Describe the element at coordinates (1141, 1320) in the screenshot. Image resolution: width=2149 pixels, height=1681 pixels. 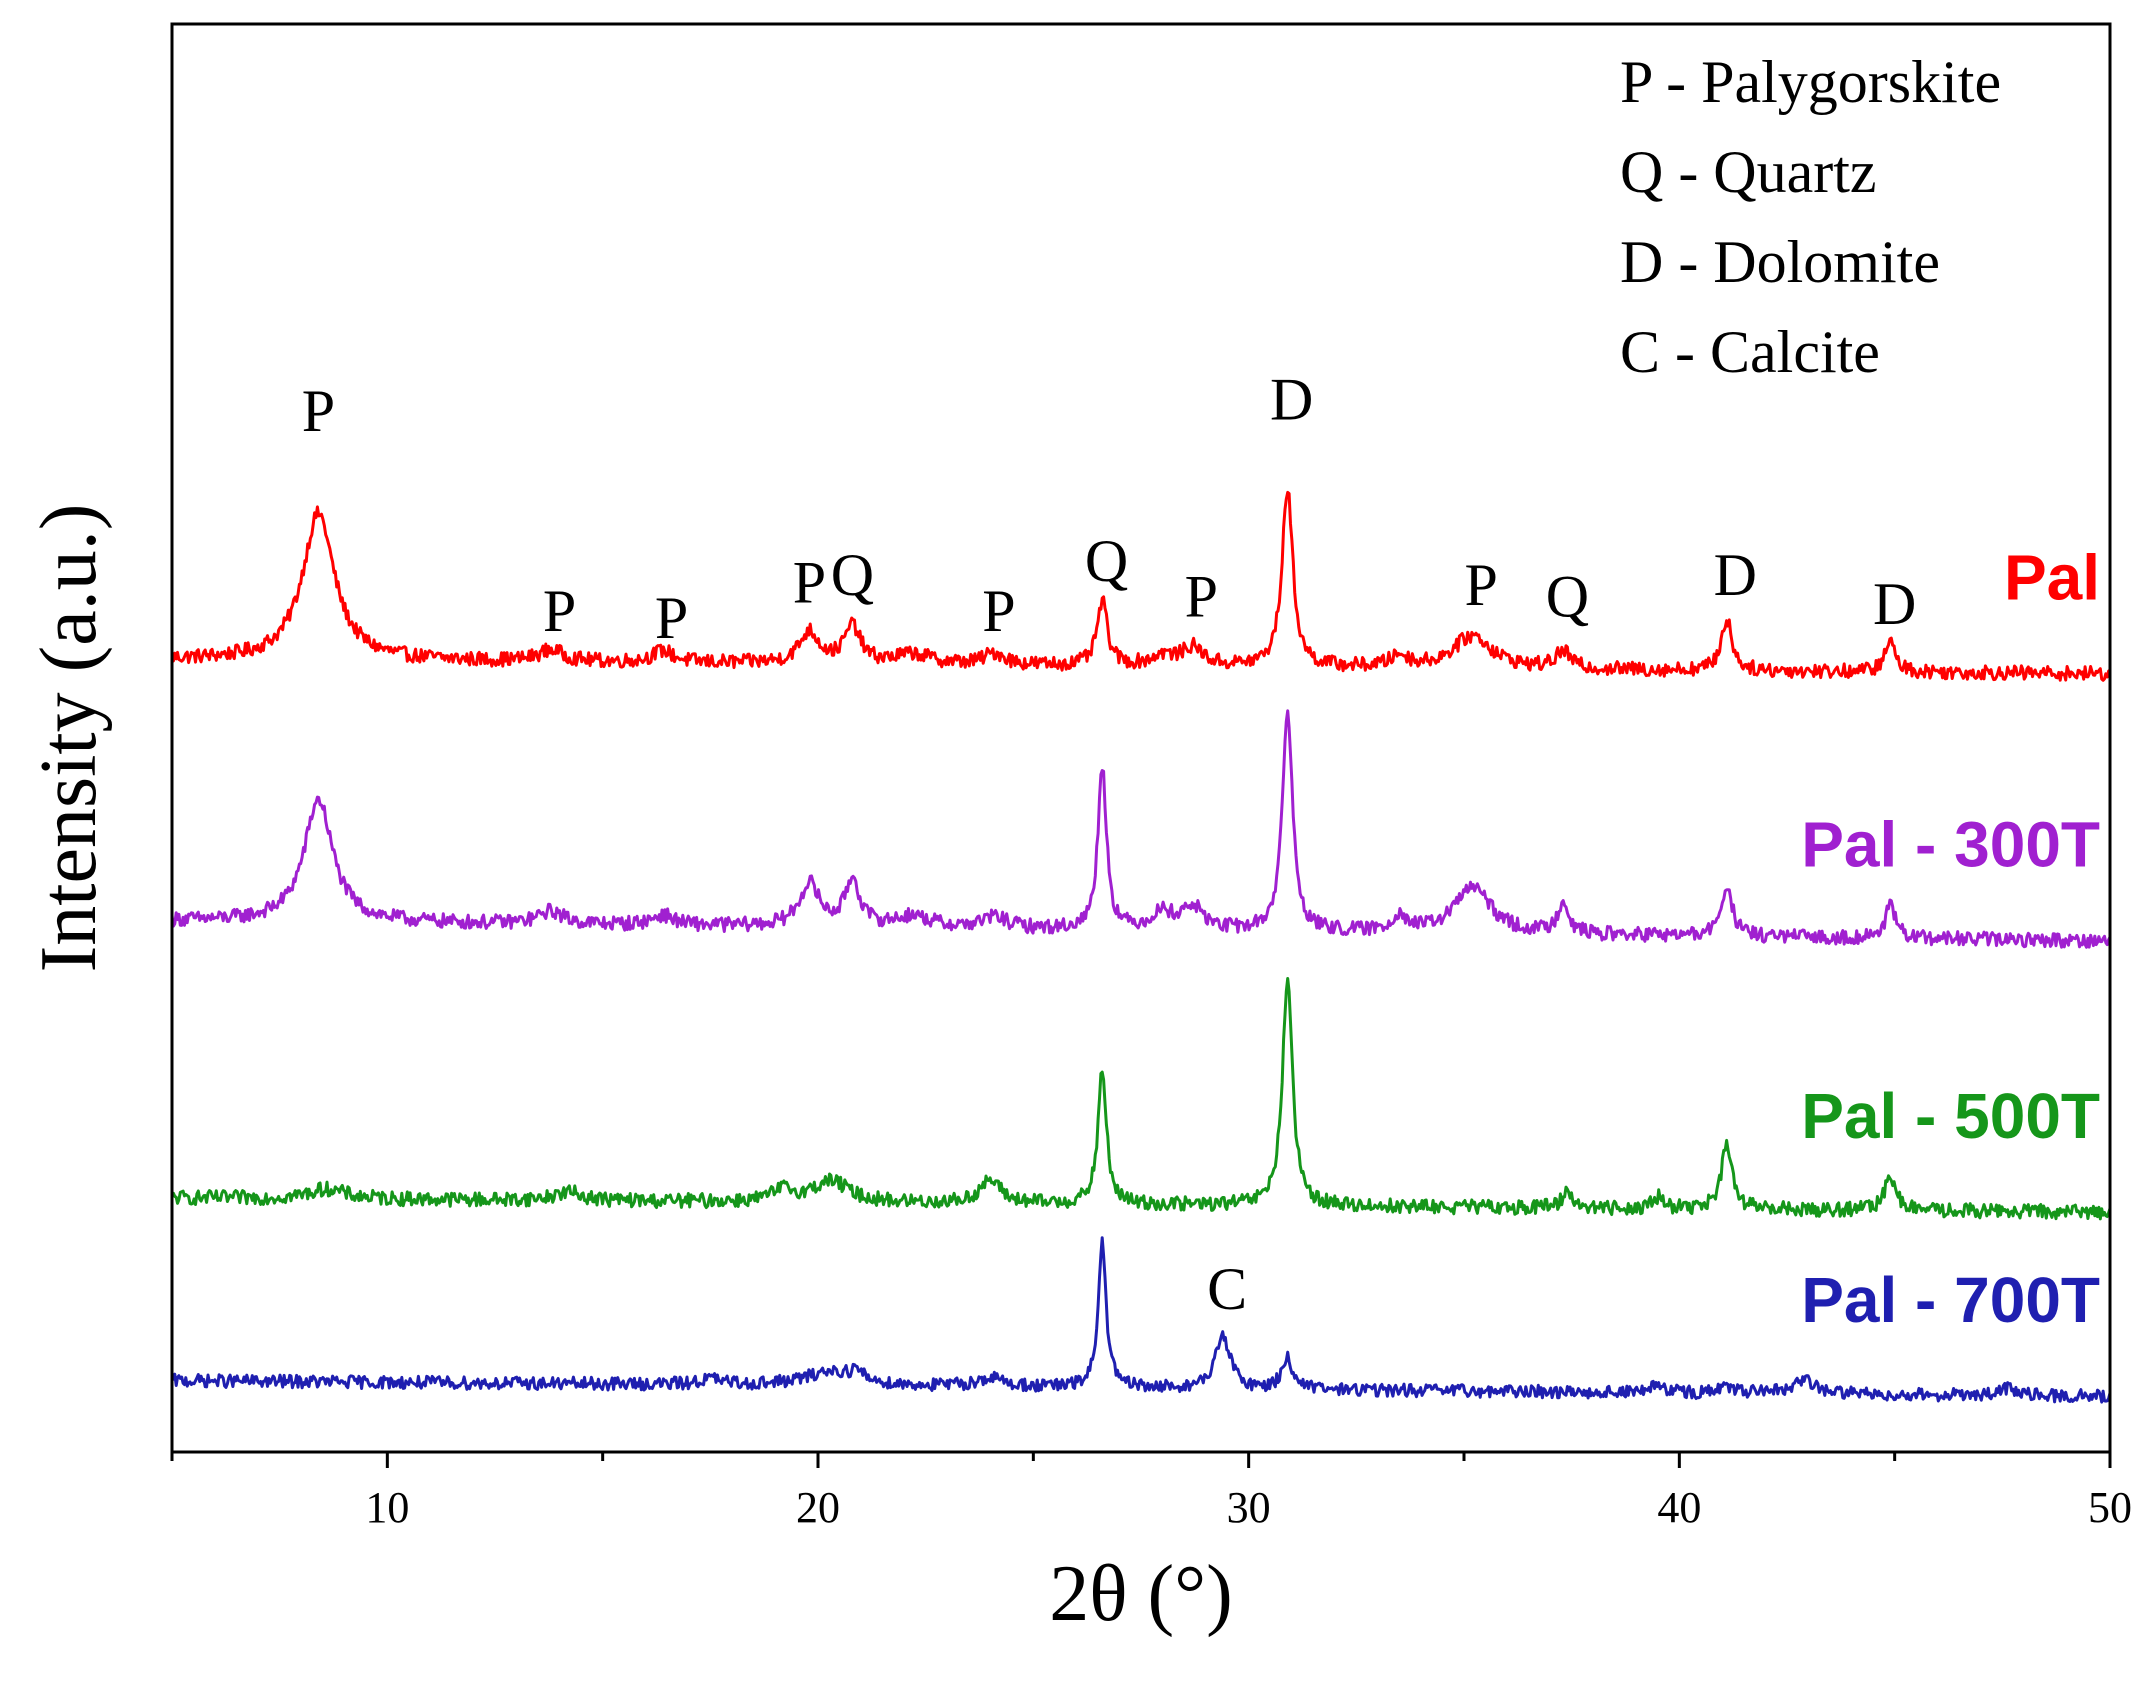
I see `series-line-pal-700t` at that location.